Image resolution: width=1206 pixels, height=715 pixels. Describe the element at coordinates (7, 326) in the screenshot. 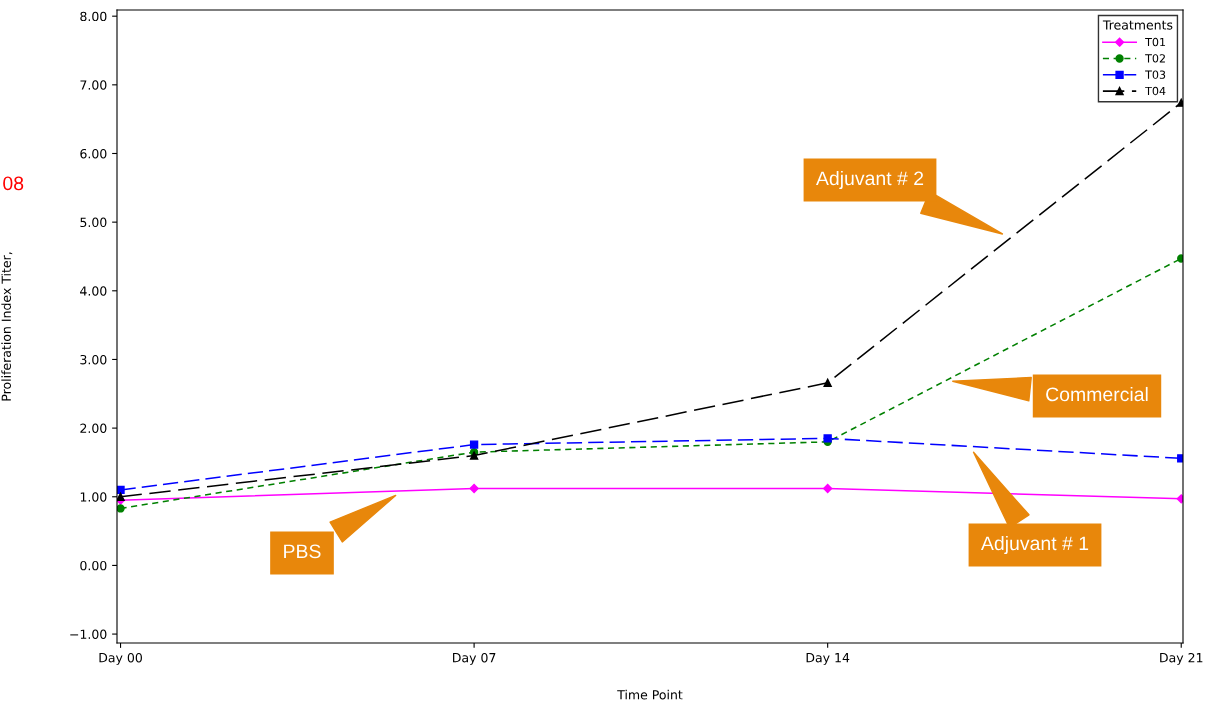

I see `y-axis-title: Proliferation Index Titer,` at that location.